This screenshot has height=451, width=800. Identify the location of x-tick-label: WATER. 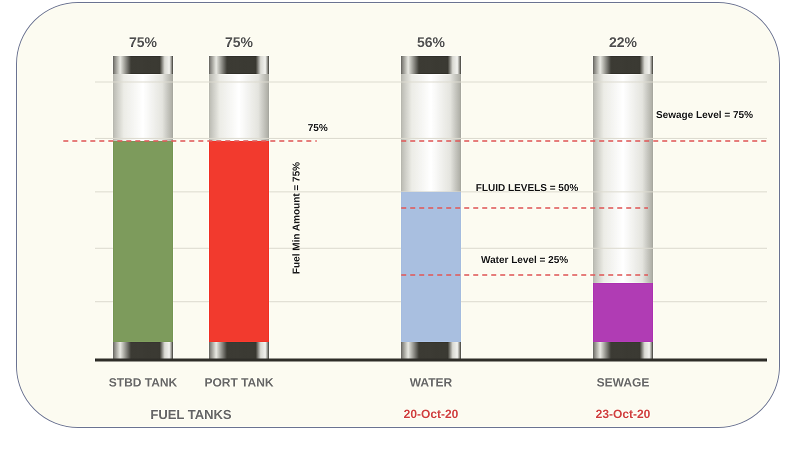
(431, 383).